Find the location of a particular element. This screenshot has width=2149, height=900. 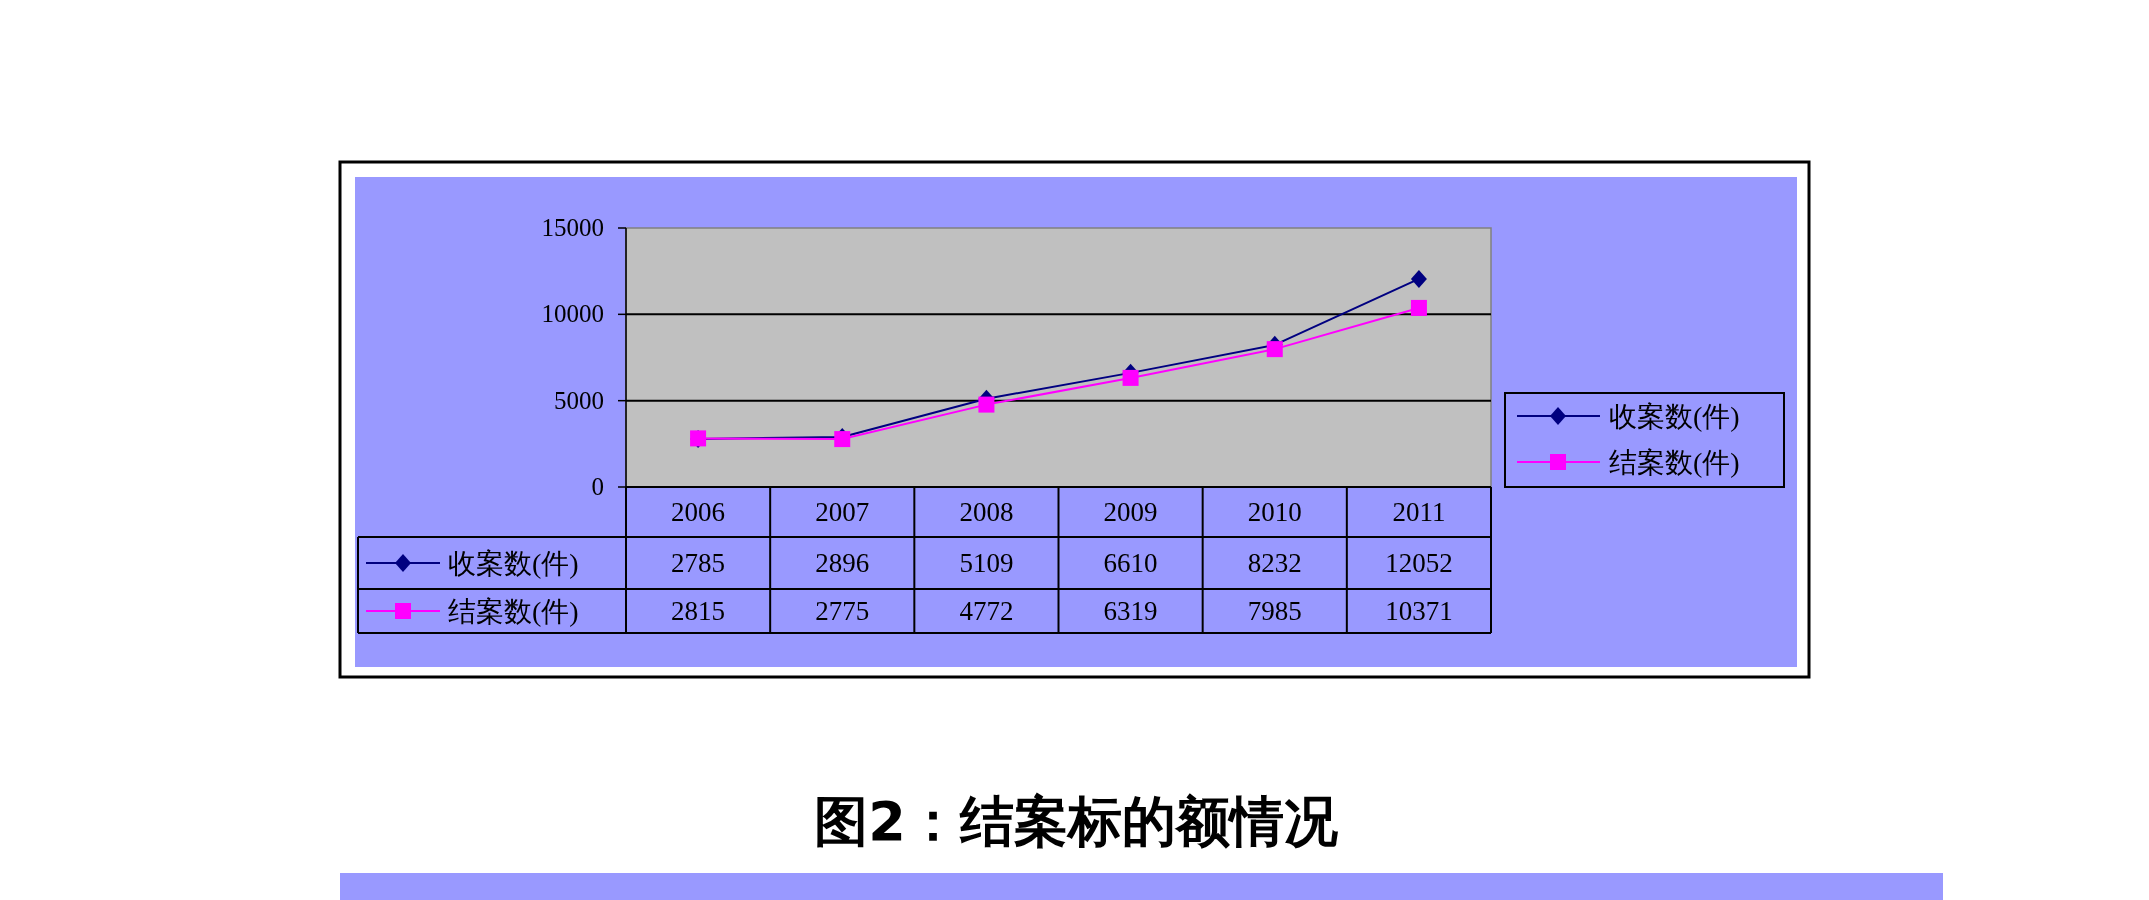

x-tick-label: 2006 is located at coordinates (698, 512).